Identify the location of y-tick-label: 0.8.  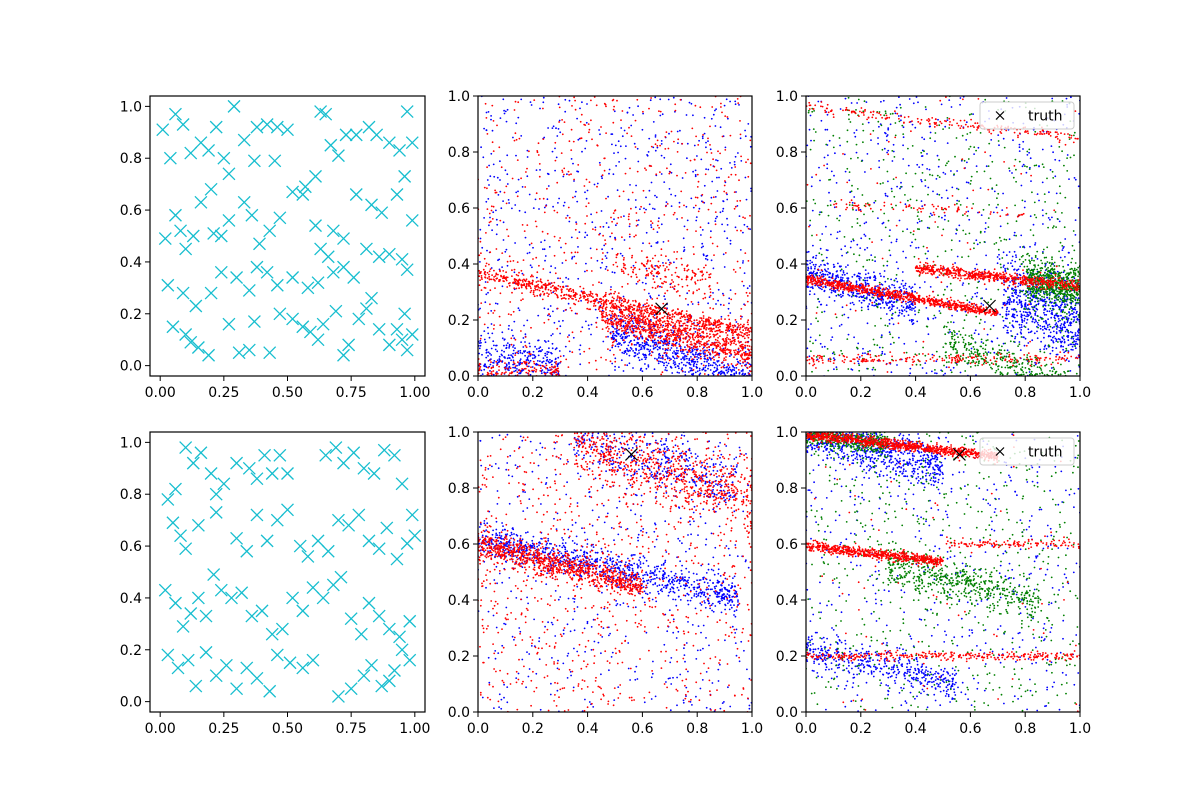
(131, 159).